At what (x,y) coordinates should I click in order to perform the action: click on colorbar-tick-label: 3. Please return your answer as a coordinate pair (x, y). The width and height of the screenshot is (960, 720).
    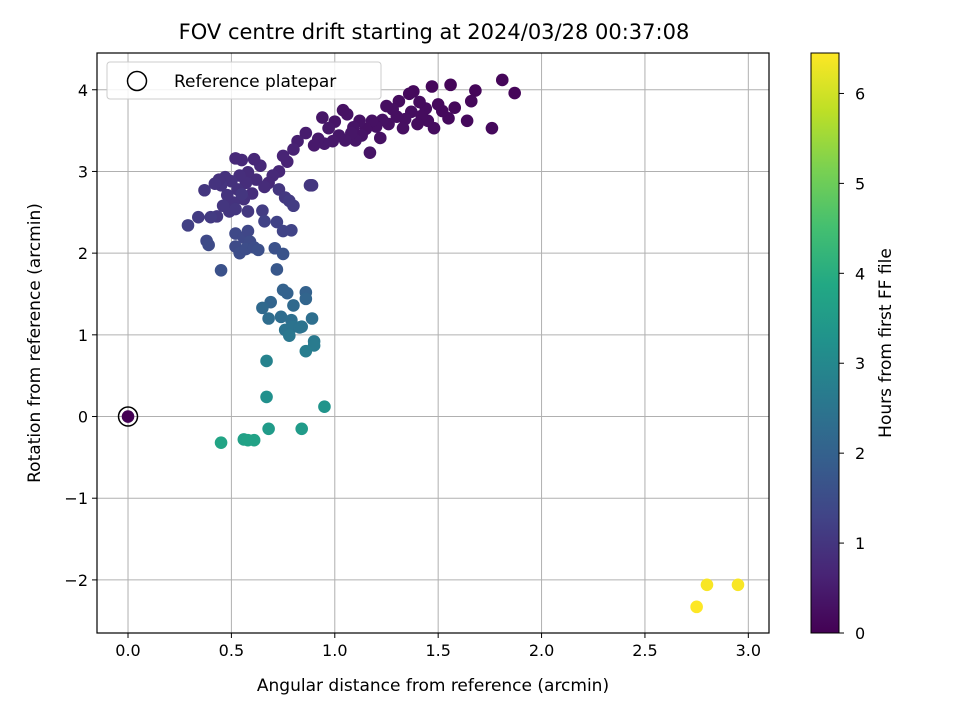
    Looking at the image, I should click on (860, 363).